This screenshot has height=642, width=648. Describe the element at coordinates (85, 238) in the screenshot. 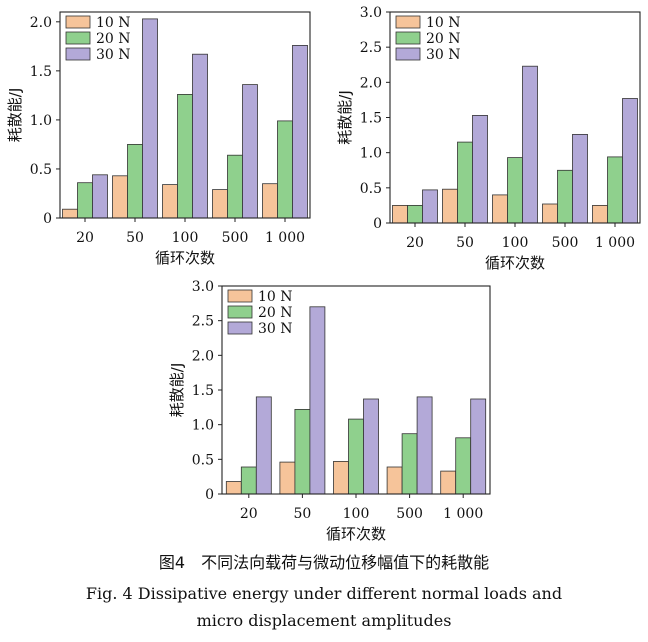

I see `x-tick-label-a: 20` at that location.